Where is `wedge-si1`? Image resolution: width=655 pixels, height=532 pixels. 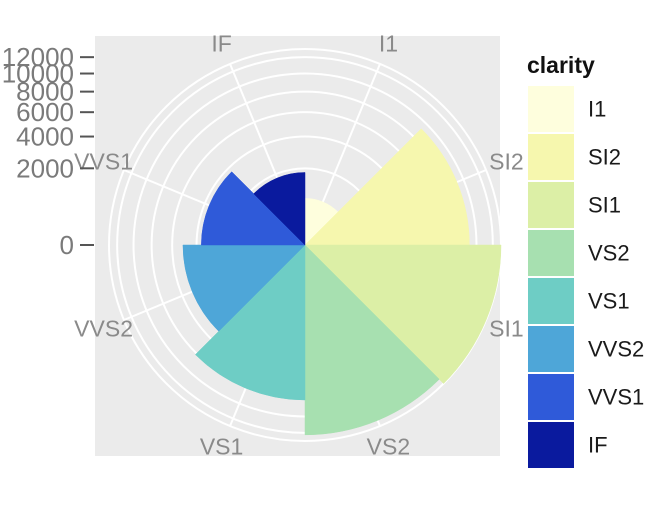 wedge-si1 is located at coordinates (403, 314).